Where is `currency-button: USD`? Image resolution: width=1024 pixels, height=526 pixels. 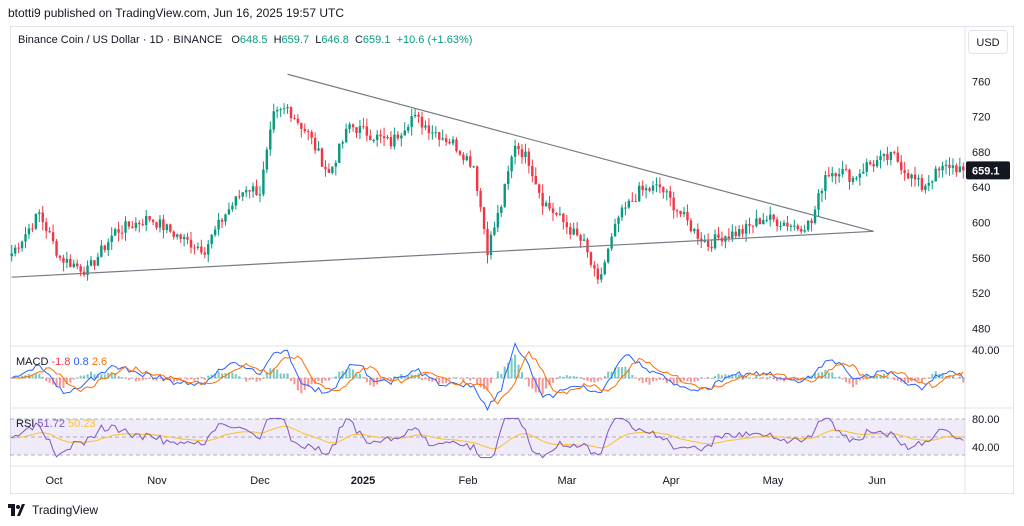 currency-button: USD is located at coordinates (988, 42).